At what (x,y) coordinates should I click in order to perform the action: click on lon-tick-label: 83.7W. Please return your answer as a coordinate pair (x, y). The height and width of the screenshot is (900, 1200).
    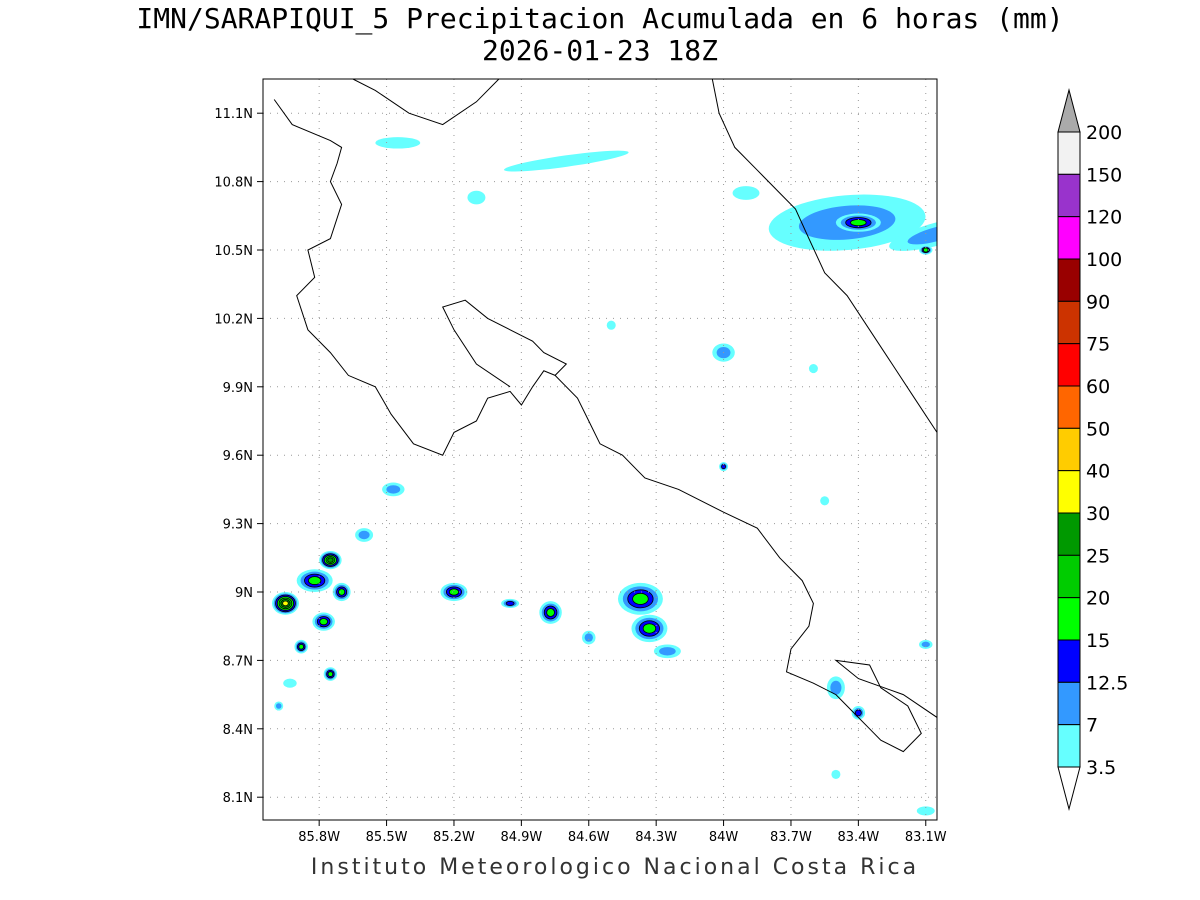
    Looking at the image, I should click on (791, 837).